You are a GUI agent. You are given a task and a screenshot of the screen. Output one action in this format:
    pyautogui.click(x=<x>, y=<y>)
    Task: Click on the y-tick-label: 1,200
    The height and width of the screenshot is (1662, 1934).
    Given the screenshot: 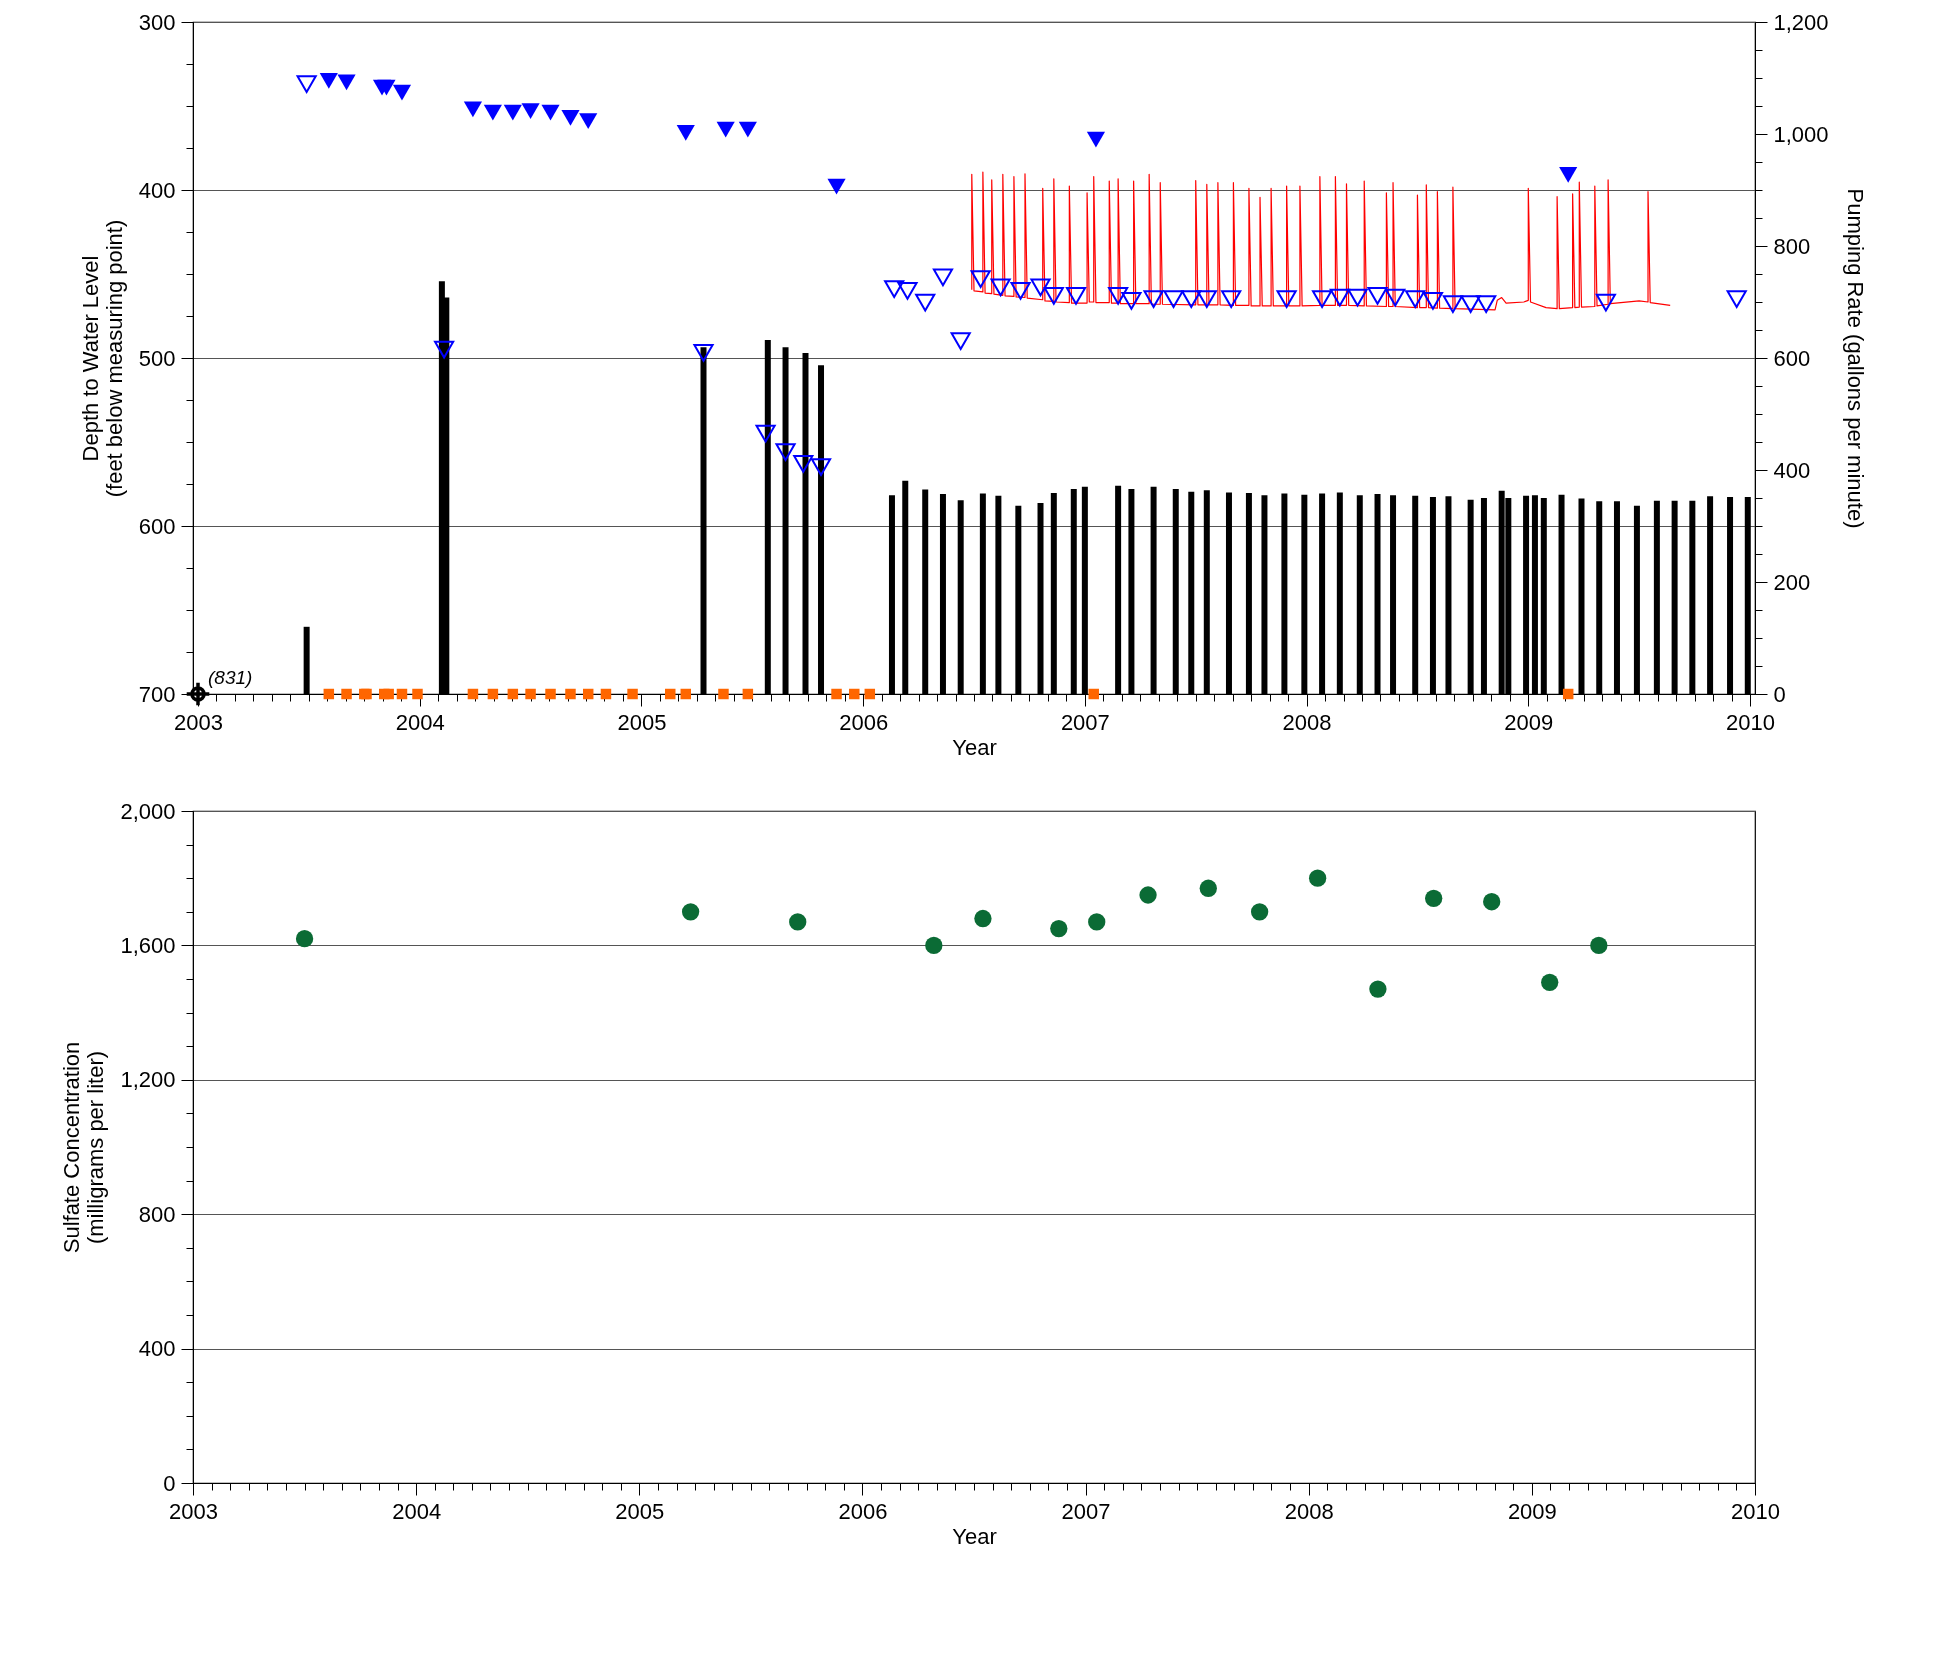 What is the action you would take?
    pyautogui.click(x=148, y=1080)
    